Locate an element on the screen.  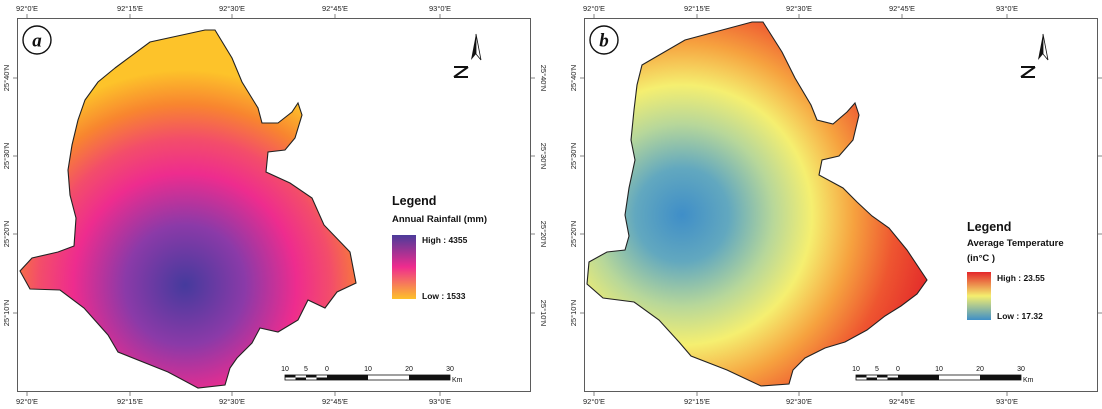
legend-subtitle-1: Average Temperature is located at coordinates (1015, 243).